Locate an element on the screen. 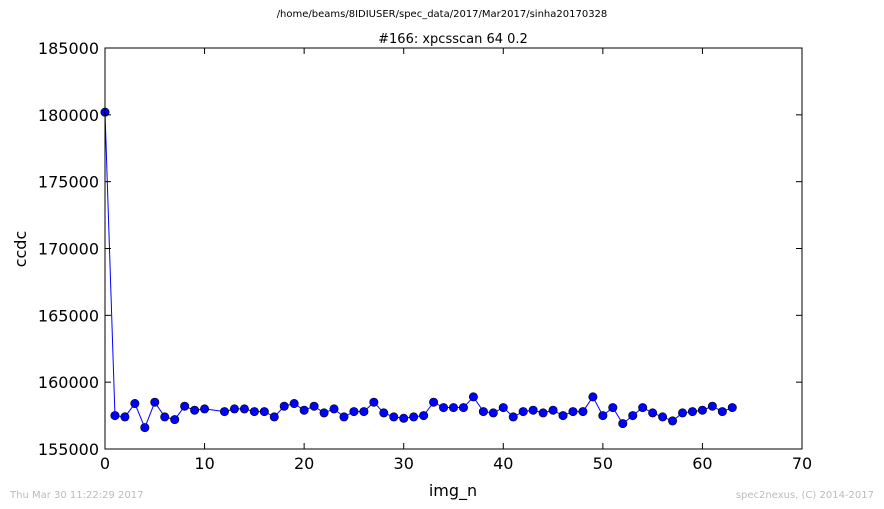 The height and width of the screenshot is (509, 884). x-tick-label: 10 is located at coordinates (204, 463).